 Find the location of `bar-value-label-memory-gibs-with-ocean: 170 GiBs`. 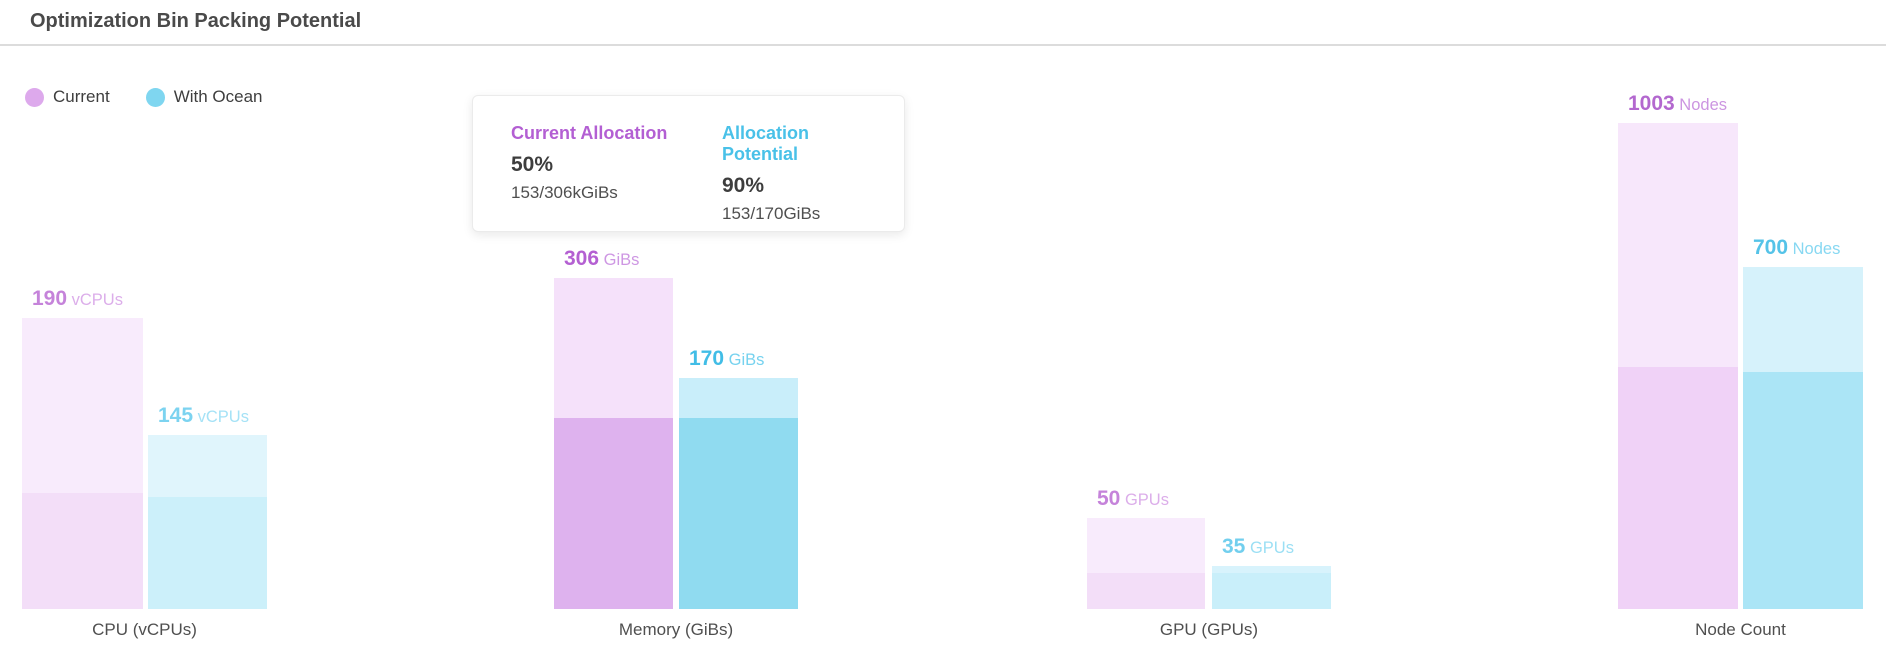

bar-value-label-memory-gibs-with-ocean: 170 GiBs is located at coordinates (726, 358).